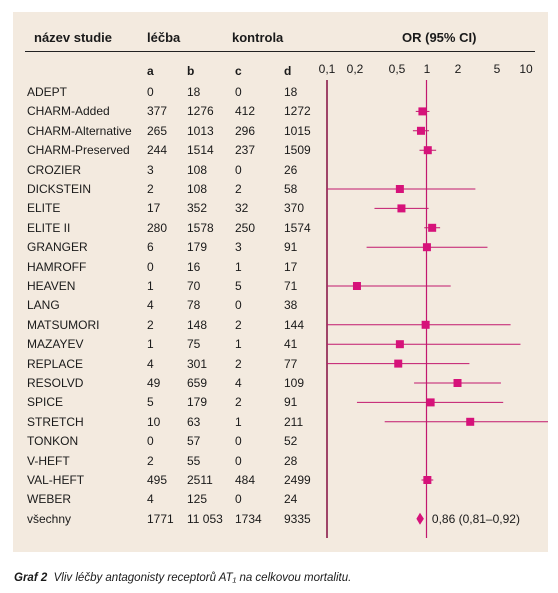 The image size is (558, 593). I want to click on cell-a: 280, so click(157, 227).